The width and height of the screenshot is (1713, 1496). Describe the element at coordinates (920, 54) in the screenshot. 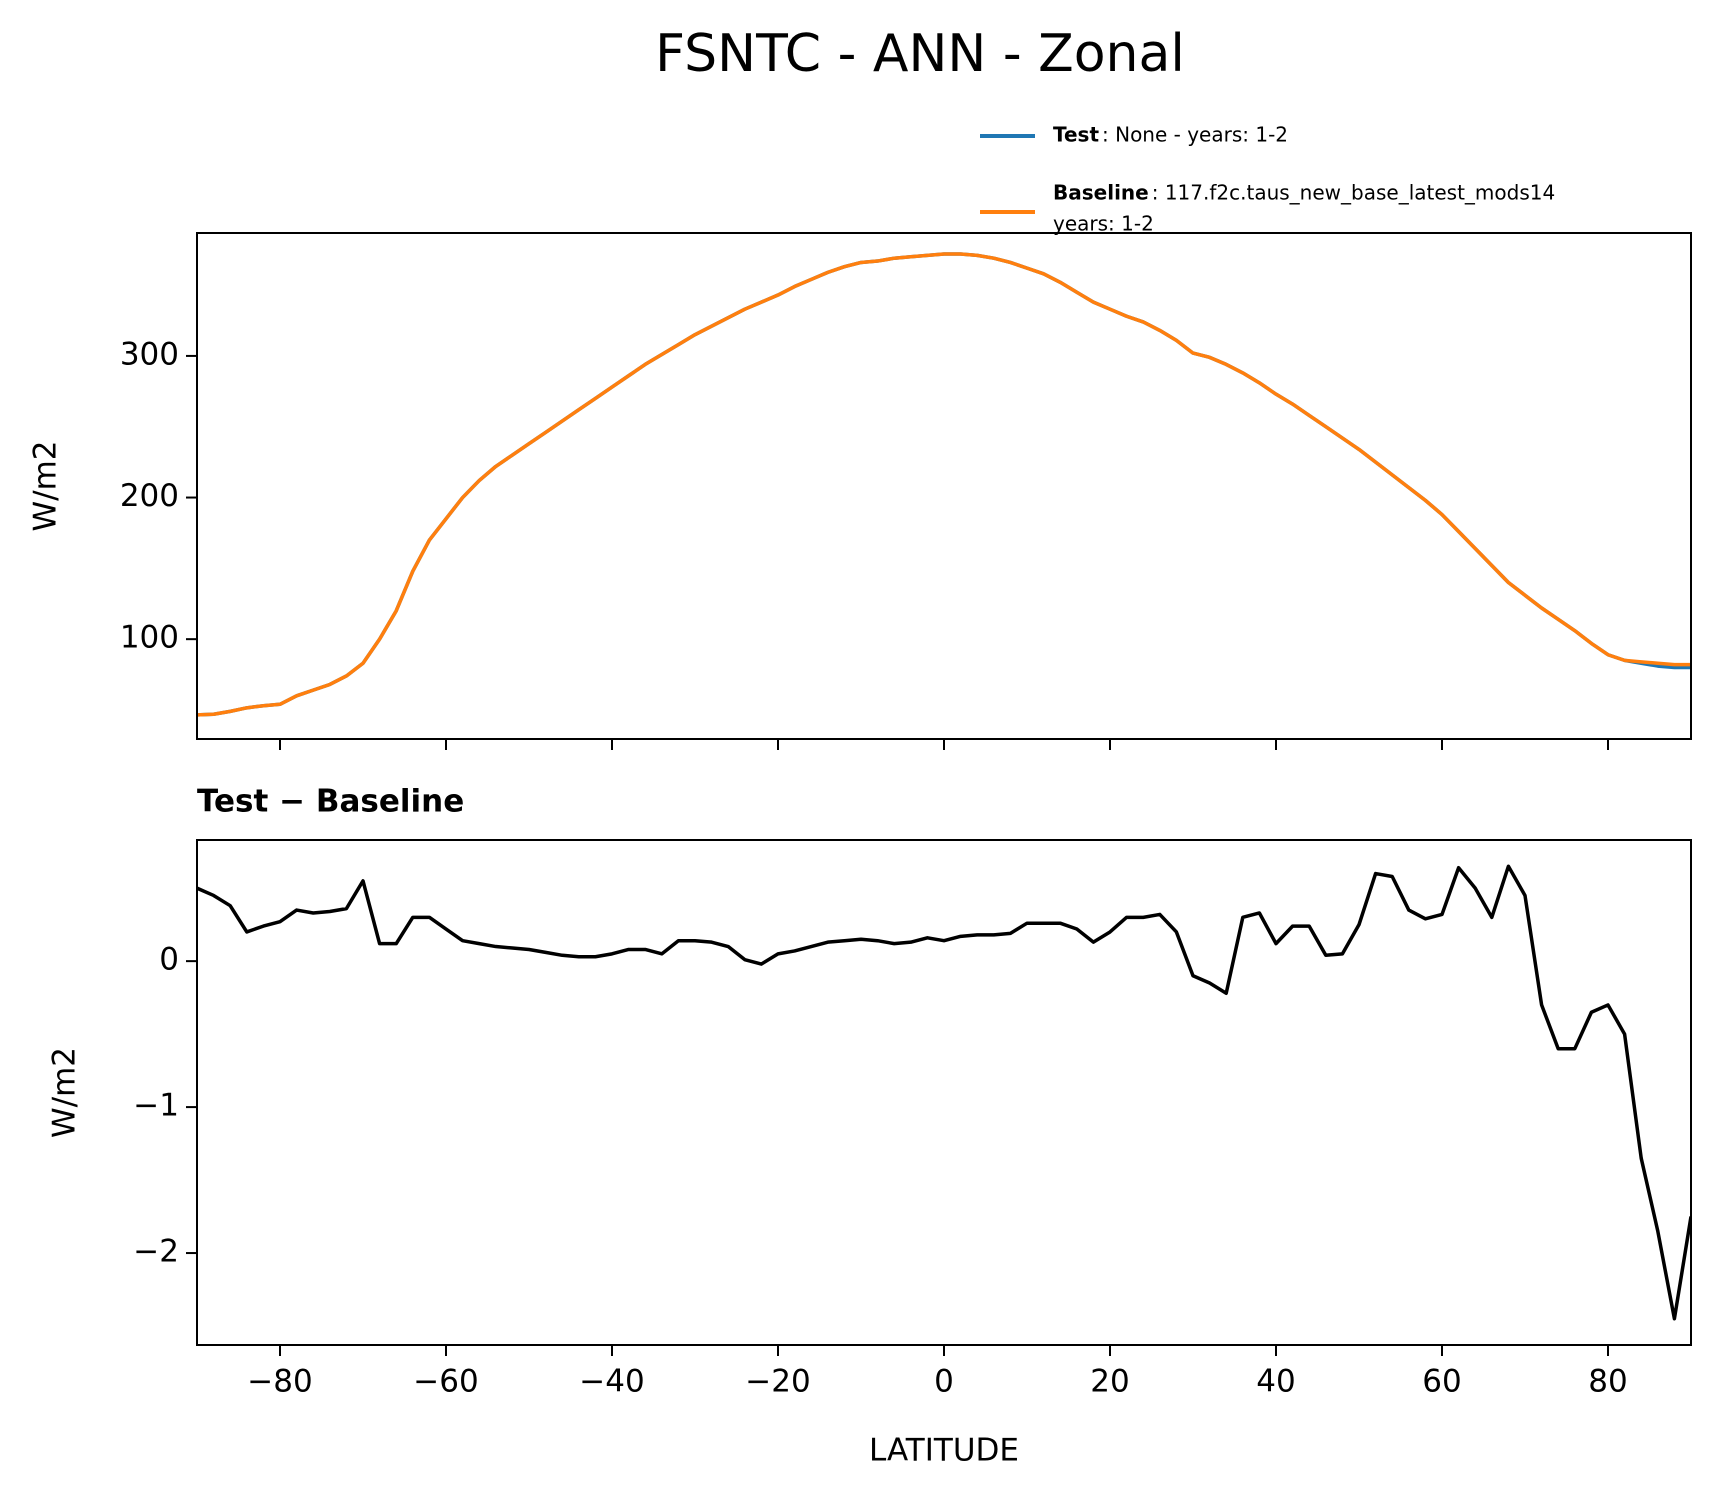

I see `figure-title: FSNTC - ANN - Zonal` at that location.